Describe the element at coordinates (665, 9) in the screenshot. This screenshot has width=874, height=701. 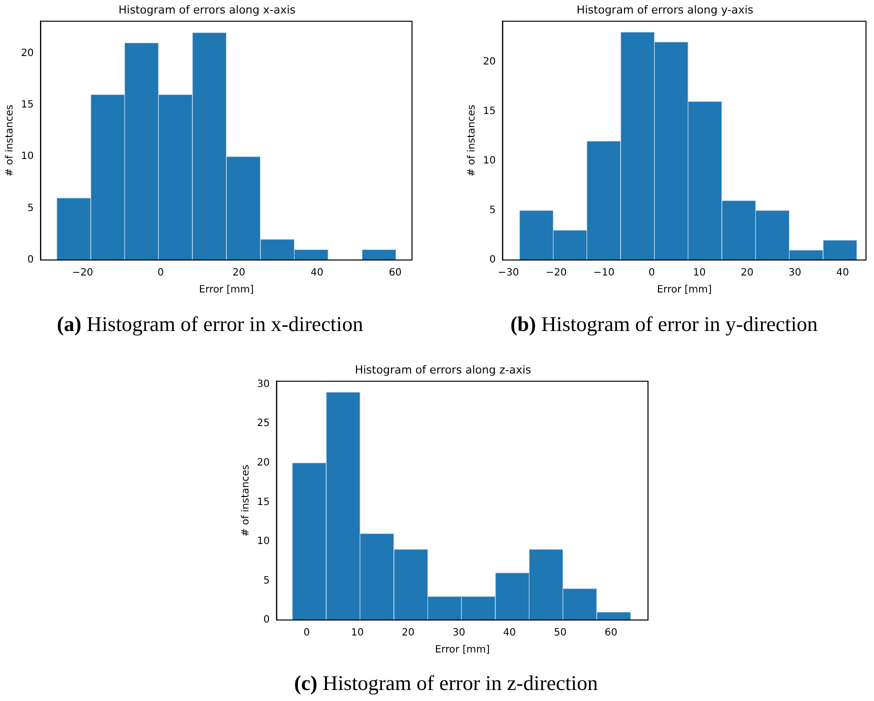
I see `chart-title: Histogram of errors along y-axis` at that location.